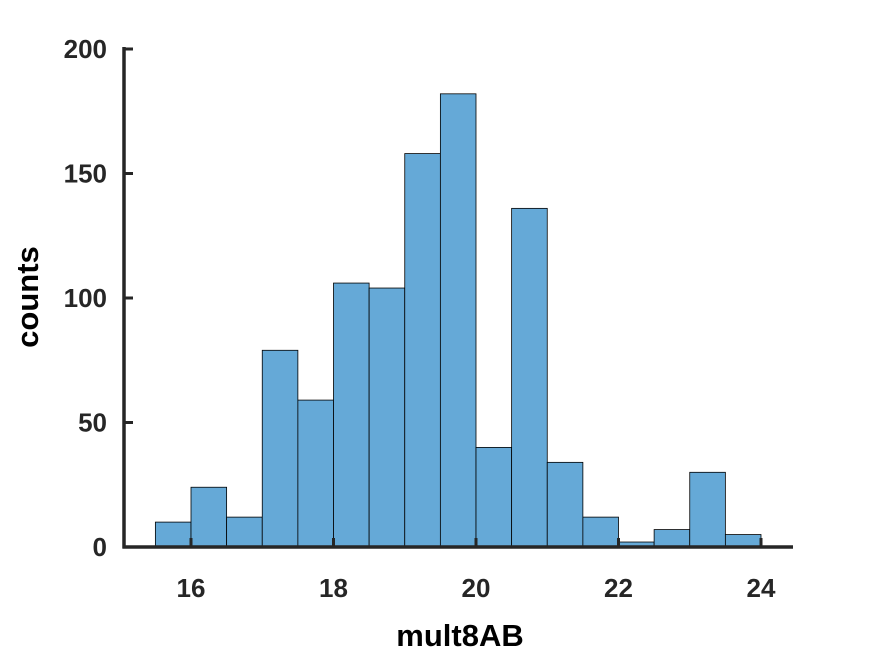  Describe the element at coordinates (459, 635) in the screenshot. I see `x-axis-label: mult8AB` at that location.